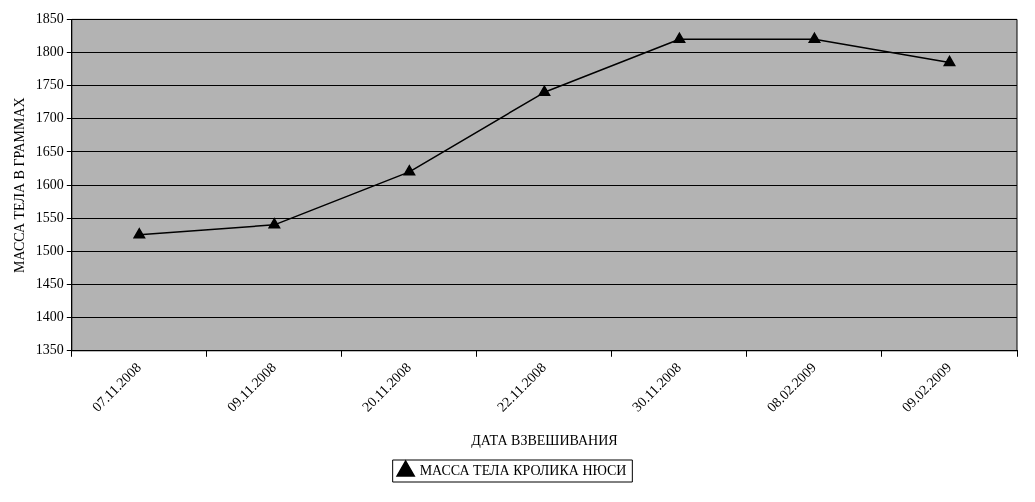  What do you see at coordinates (49, 217) in the screenshot?
I see `y-tick-label: 1550` at bounding box center [49, 217].